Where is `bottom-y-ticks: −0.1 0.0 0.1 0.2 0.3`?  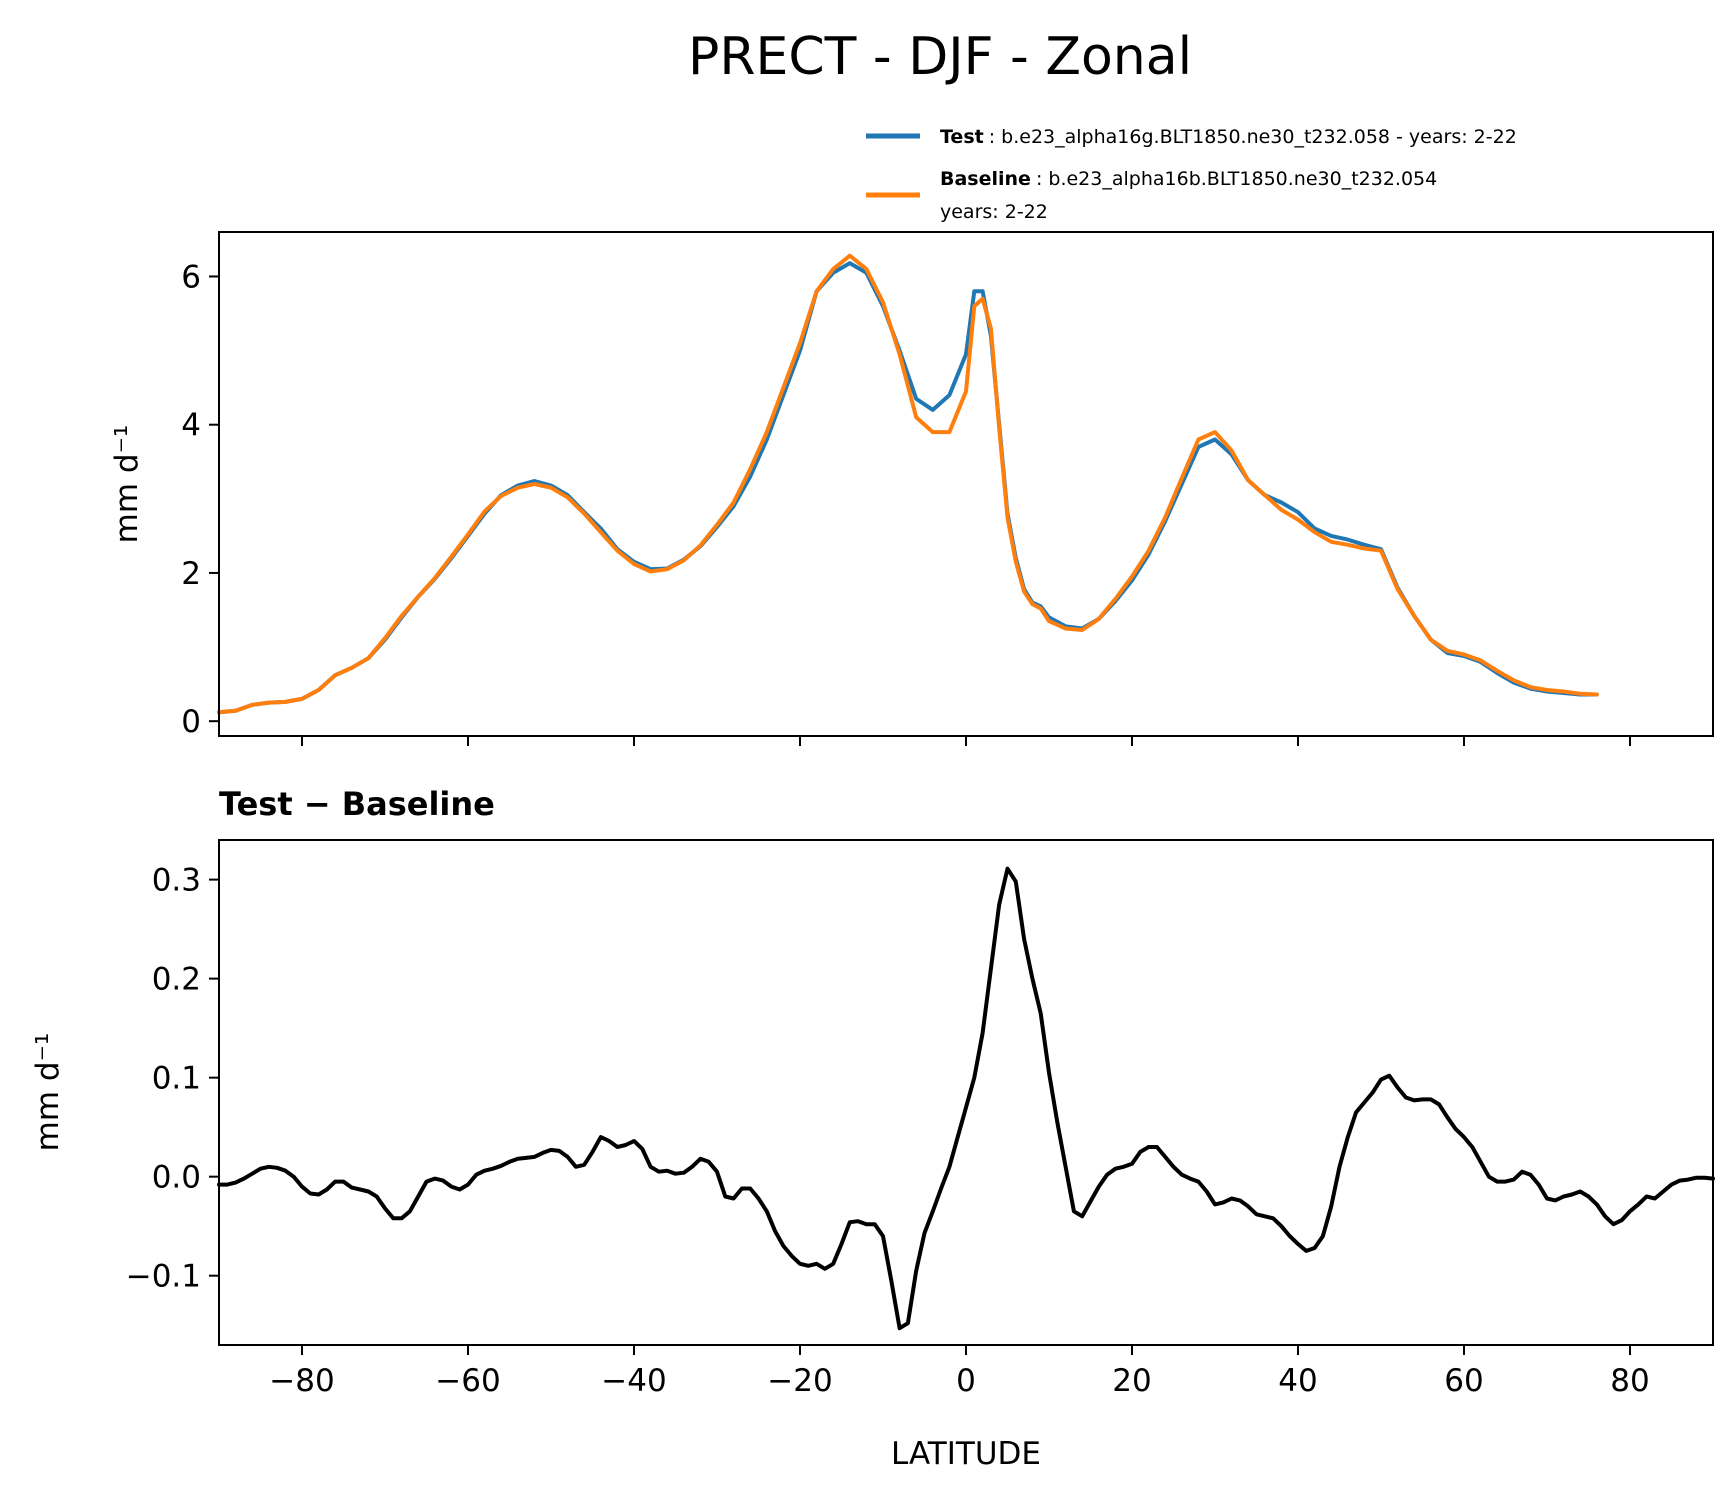 bottom-y-ticks: −0.1 0.0 0.1 0.2 0.3 is located at coordinates (172, 1079).